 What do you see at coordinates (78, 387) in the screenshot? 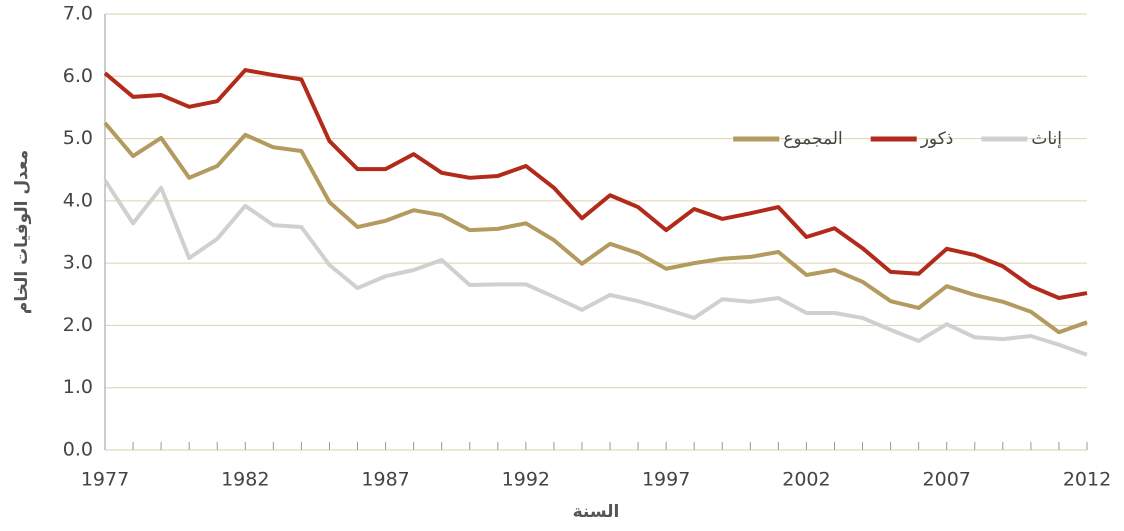
I see `y-tick-label: 1.0` at bounding box center [78, 387].